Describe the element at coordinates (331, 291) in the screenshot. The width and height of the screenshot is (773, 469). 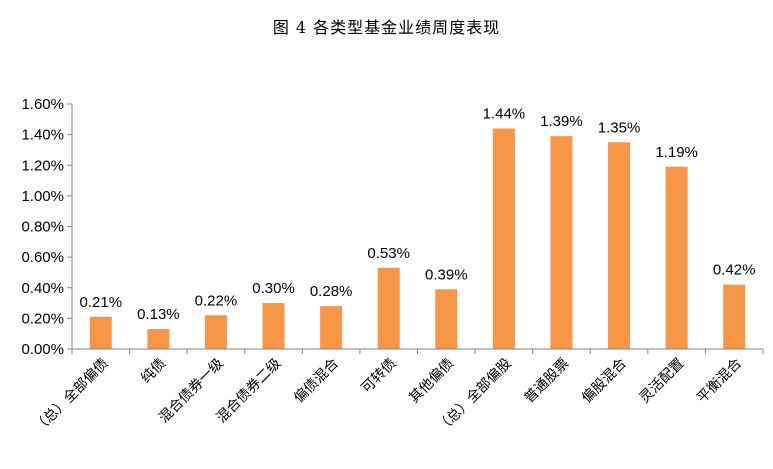
I see `data-label: 0.28%` at that location.